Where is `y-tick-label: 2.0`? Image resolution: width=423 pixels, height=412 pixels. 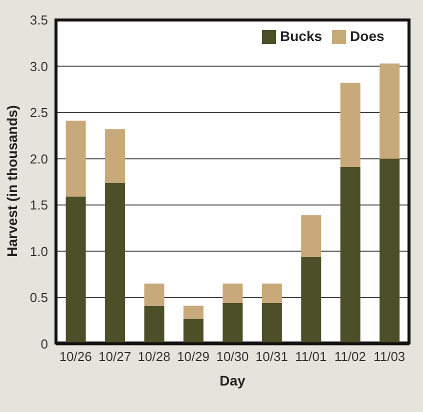 y-tick-label: 2.0 is located at coordinates (39, 158).